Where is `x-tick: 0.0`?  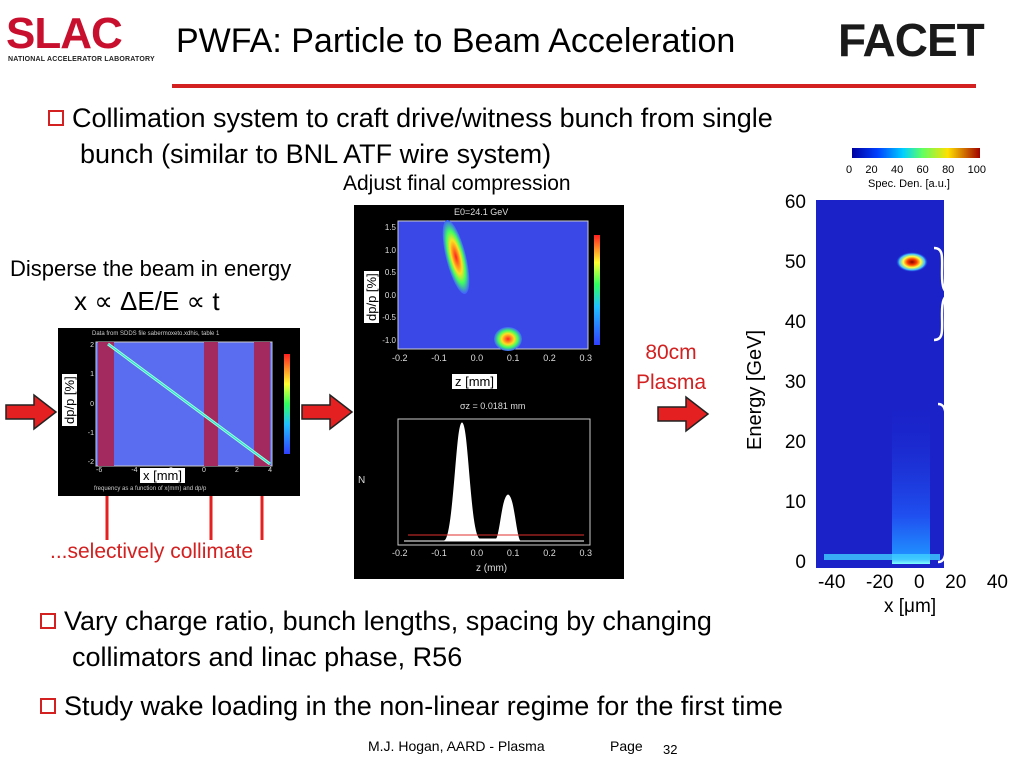 x-tick: 0.0 is located at coordinates (477, 553).